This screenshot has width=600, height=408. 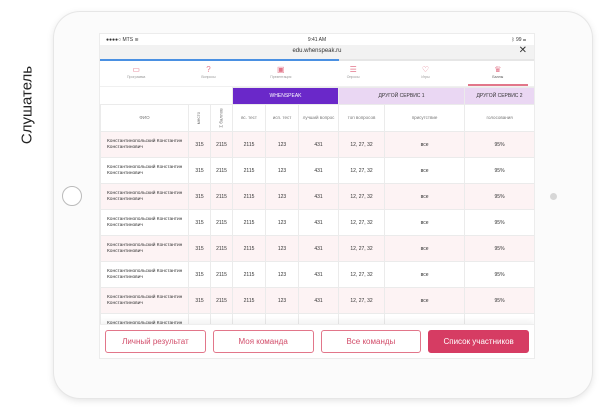 I want to click on carrier-name: MTS, so click(x=128, y=40).